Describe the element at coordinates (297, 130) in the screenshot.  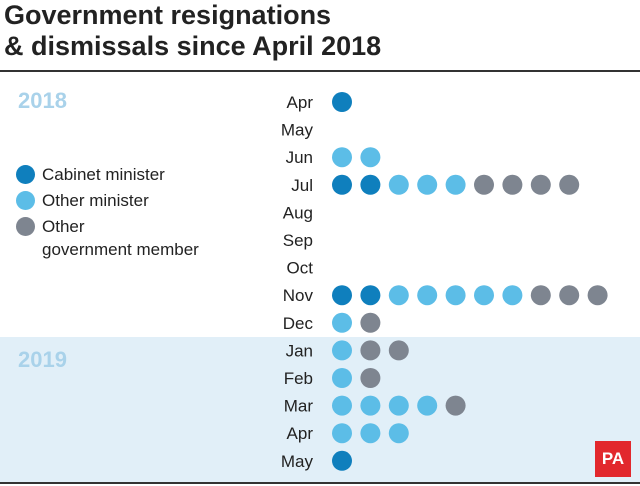
I see `month-label-may-2018: May` at that location.